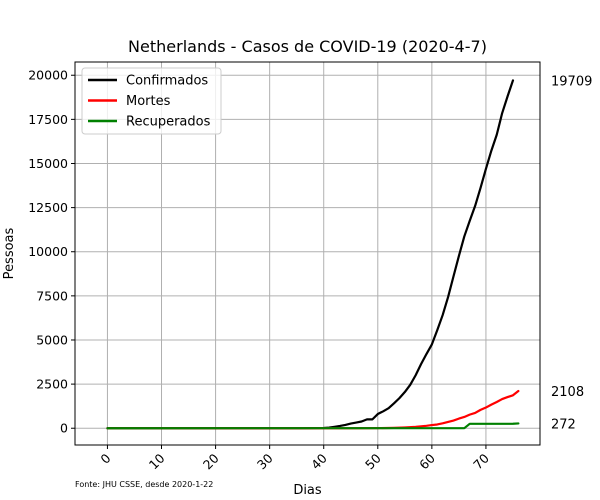 This screenshot has width=600, height=500. I want to click on x-tick-label: 70, so click(481, 461).